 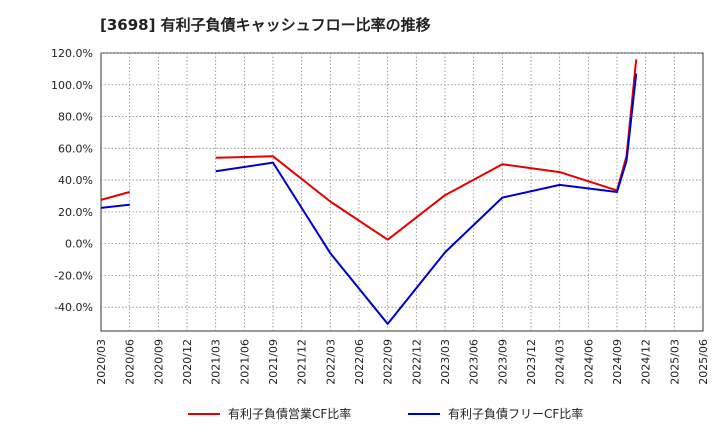 I want to click on y-tick-label: 60.0%, so click(x=75, y=148).